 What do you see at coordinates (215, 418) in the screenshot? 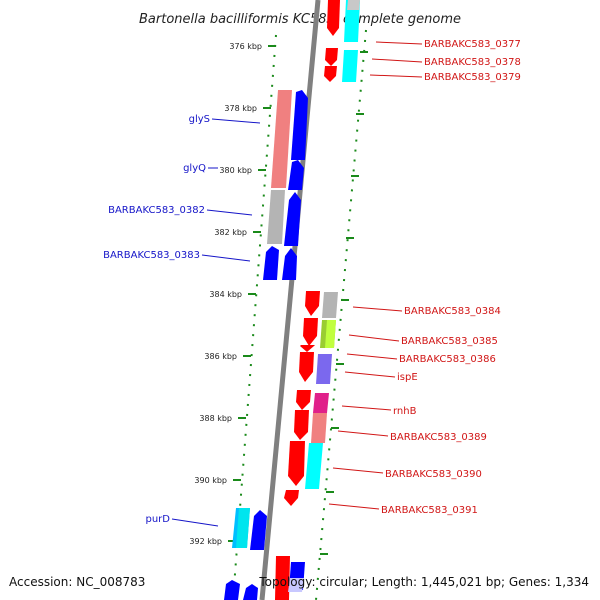
I see `tick-label-388: 388 kbp` at bounding box center [215, 418].